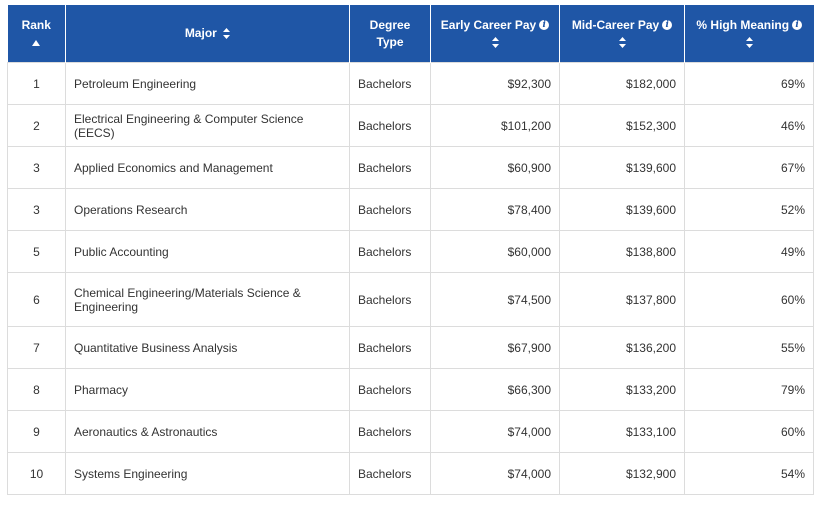  Describe the element at coordinates (495, 83) in the screenshot. I see `early-pay-cell: $92,300` at that location.